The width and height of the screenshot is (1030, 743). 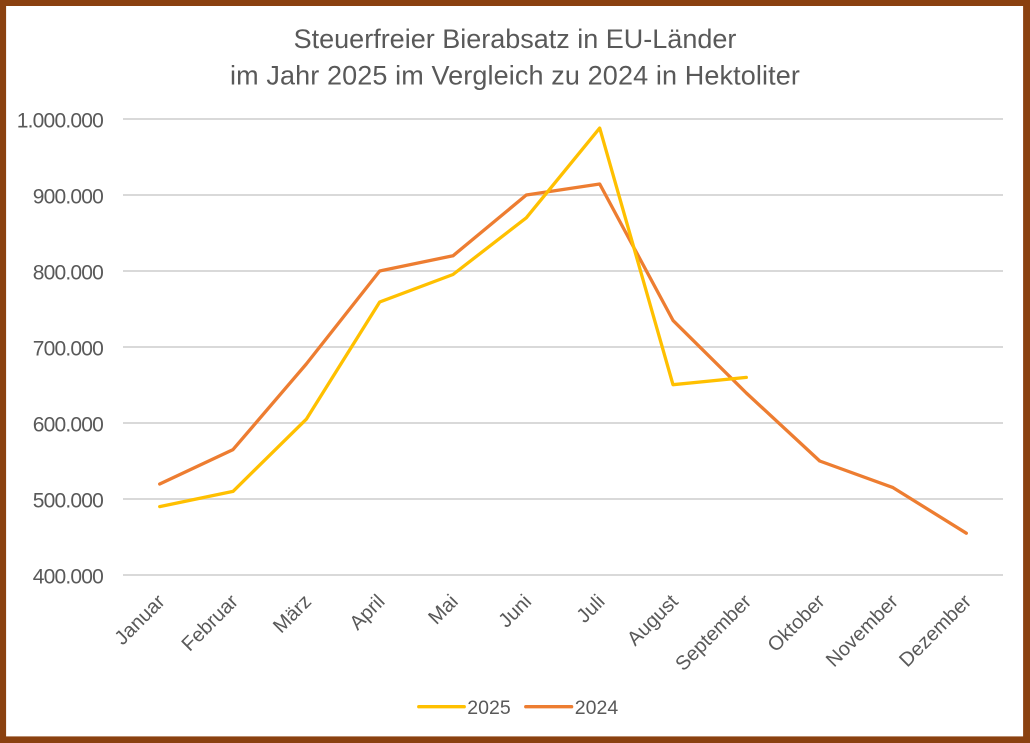 I want to click on svg-text:Steuerfreier Bierabsatz in EU-: Steuerfreier Bierabsatz in EU-Länder, so click(x=515, y=39).